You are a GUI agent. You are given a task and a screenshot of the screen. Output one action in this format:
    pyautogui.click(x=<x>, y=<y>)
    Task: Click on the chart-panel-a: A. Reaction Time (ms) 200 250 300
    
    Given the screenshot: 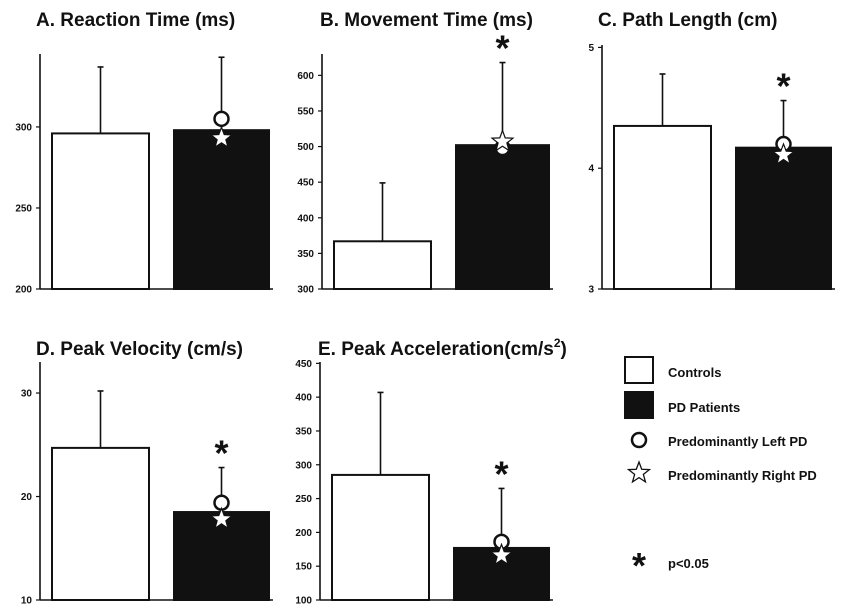 What is the action you would take?
    pyautogui.click(x=144, y=153)
    